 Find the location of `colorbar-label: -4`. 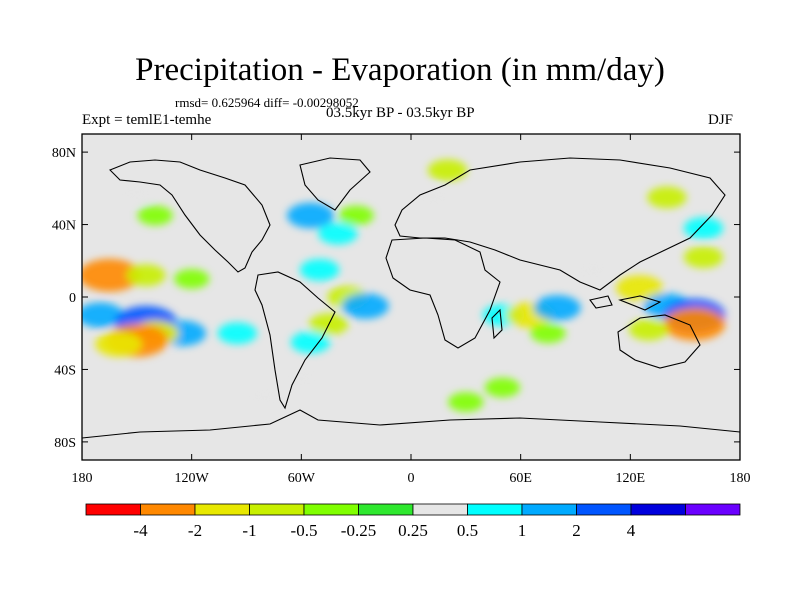

colorbar-label: -4 is located at coordinates (140, 530).